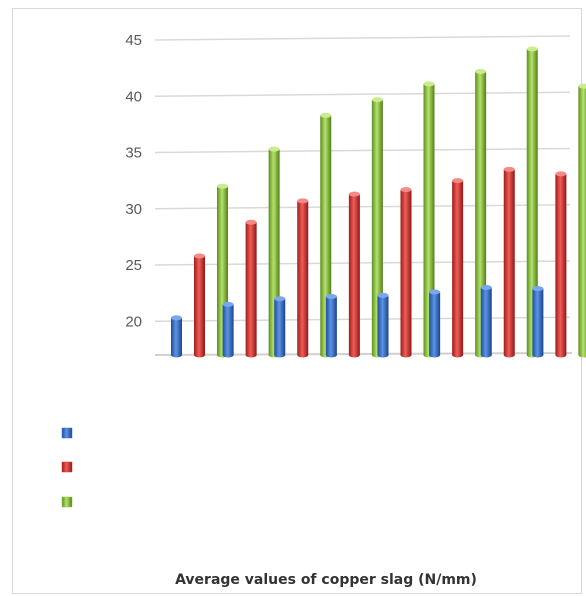  I want to click on legend, so click(67, 467).